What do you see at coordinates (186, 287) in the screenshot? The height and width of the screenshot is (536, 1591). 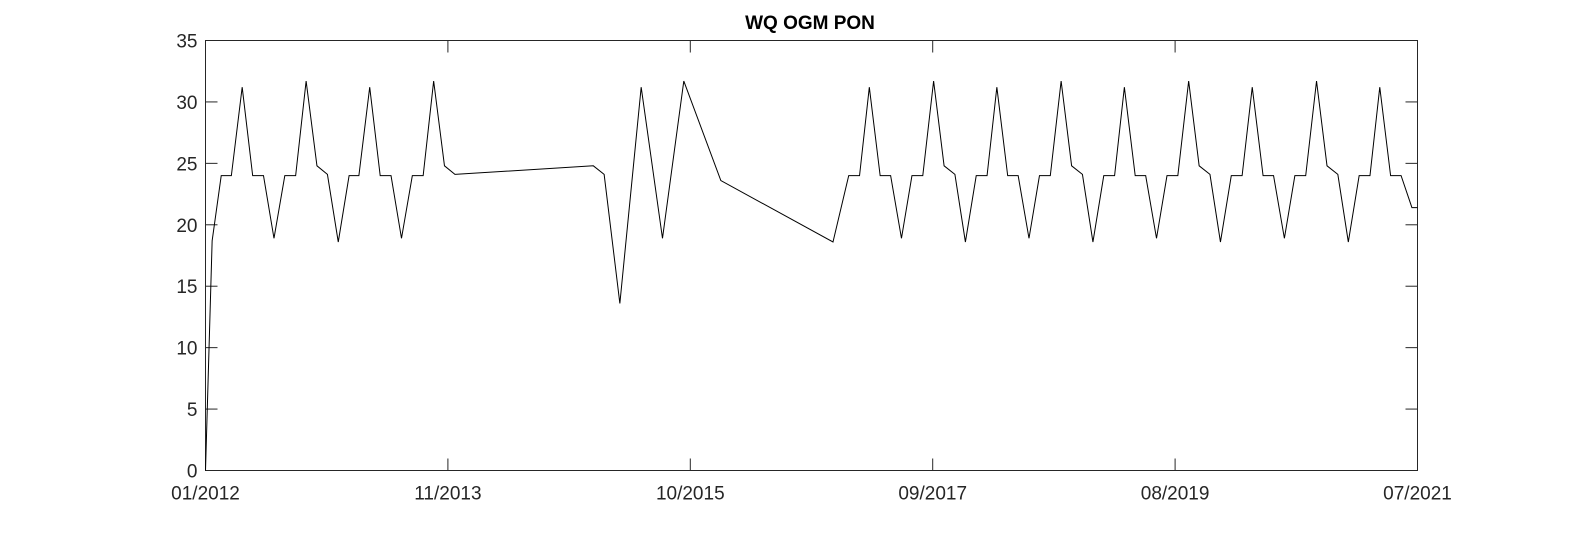 I see `y-tick-label: 15` at bounding box center [186, 287].